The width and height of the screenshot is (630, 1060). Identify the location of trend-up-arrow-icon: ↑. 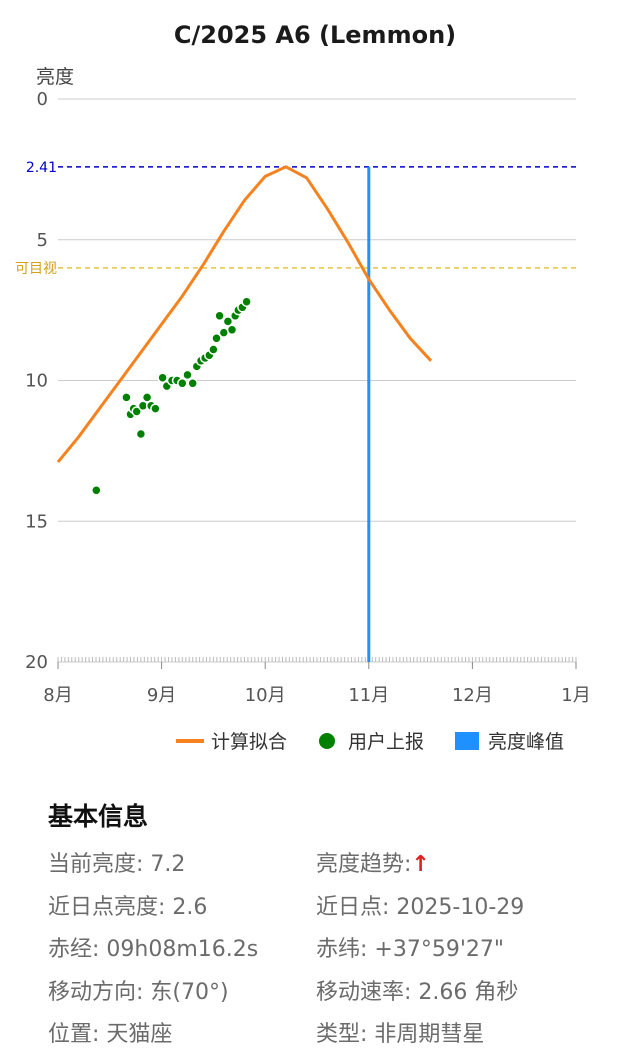
(420, 864).